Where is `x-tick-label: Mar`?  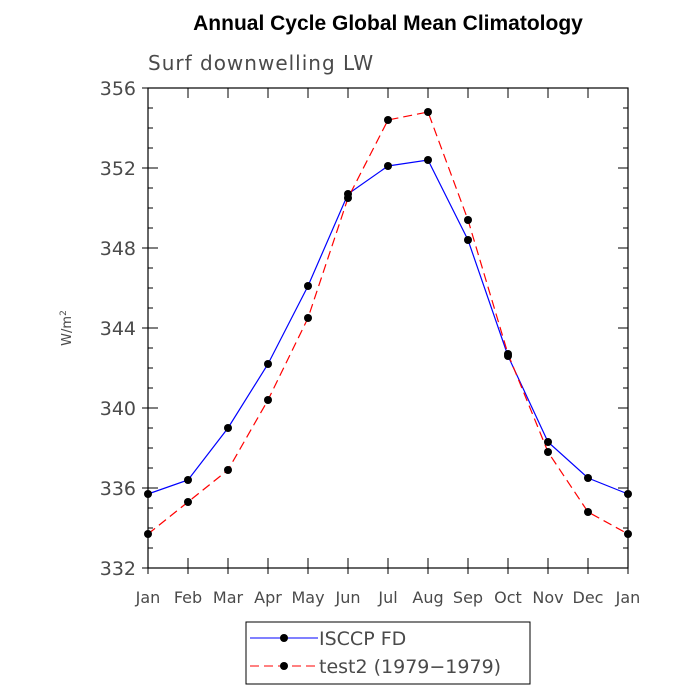
x-tick-label: Mar is located at coordinates (228, 597).